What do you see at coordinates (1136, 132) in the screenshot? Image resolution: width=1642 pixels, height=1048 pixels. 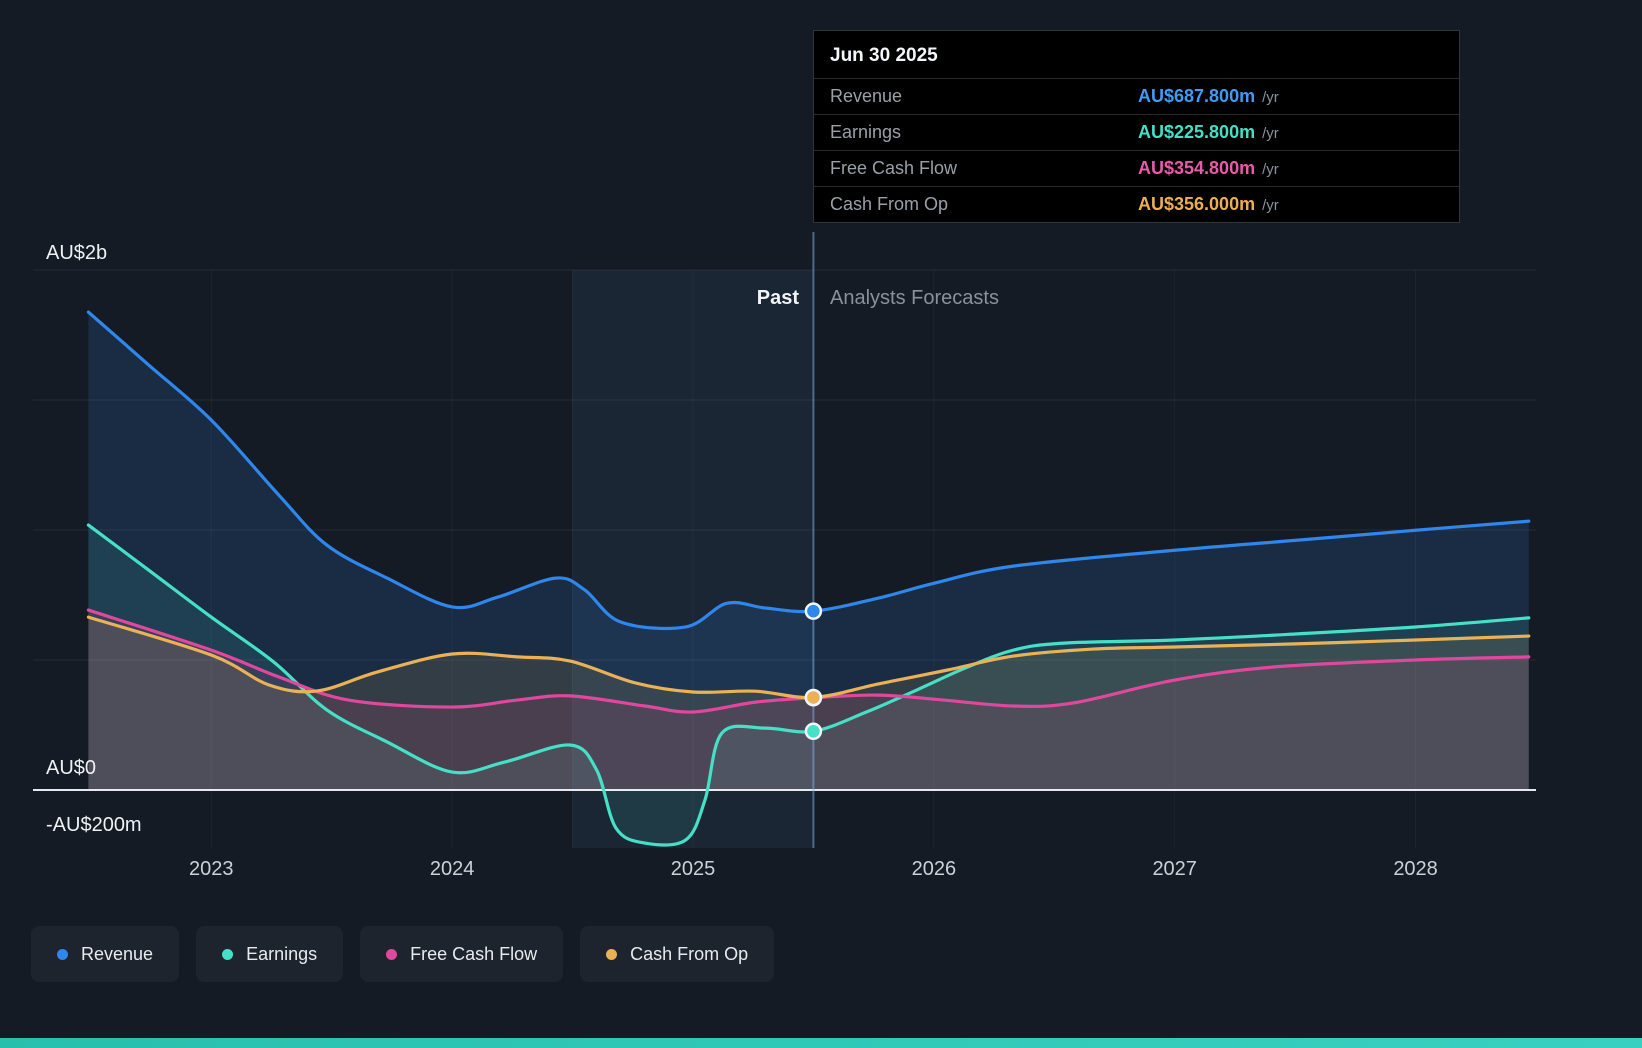 I see `tooltip-row-earnings: Earnings AU$225.800m/yr` at bounding box center [1136, 132].